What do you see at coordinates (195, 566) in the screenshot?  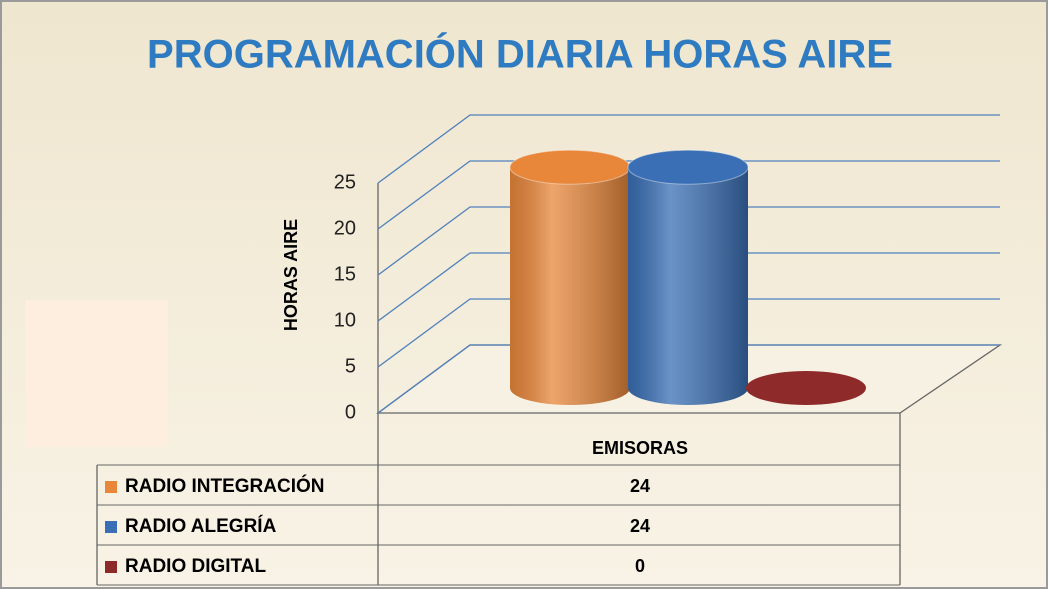 I see `legend-label: RADIO DIGITAL` at bounding box center [195, 566].